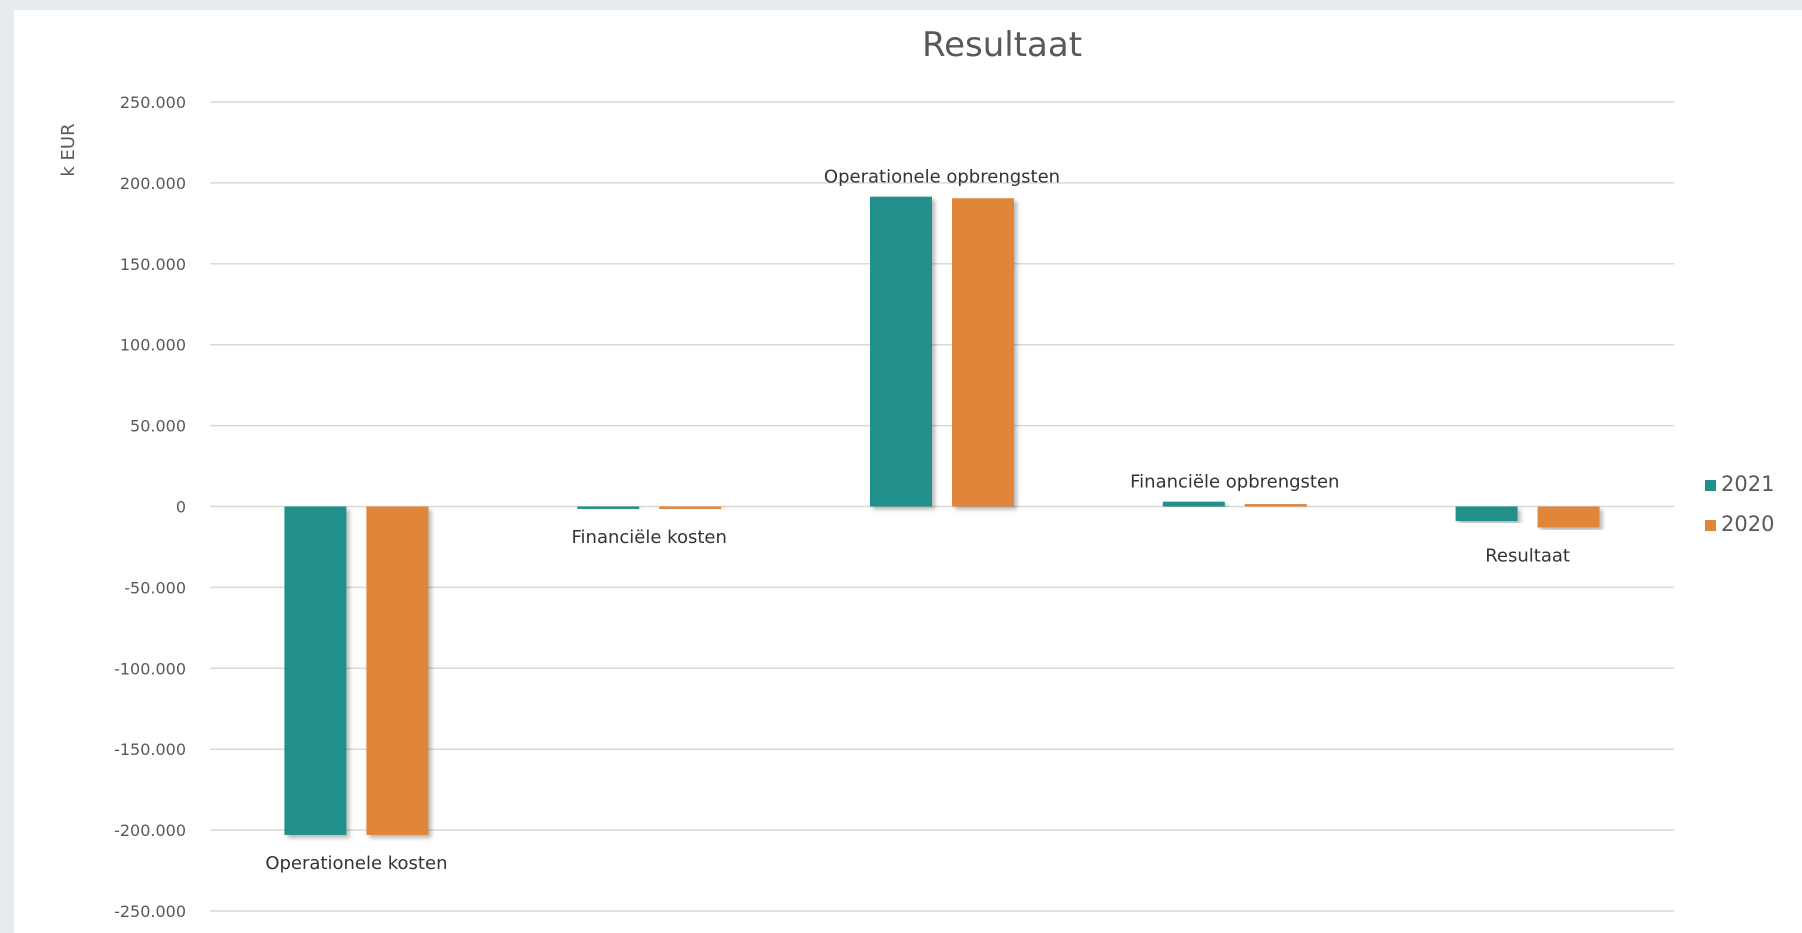 The width and height of the screenshot is (1802, 933). Describe the element at coordinates (158, 426) in the screenshot. I see `y-tick-label: 50.000` at that location.